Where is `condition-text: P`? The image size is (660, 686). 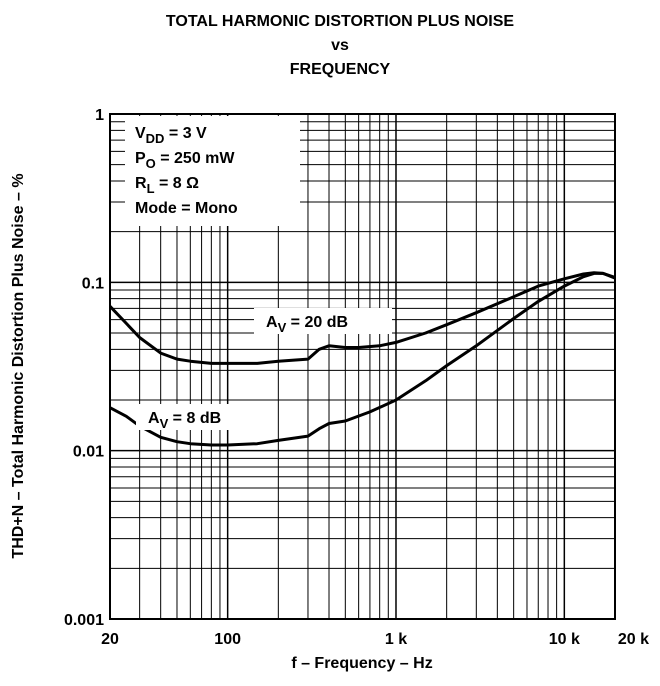
condition-text: P is located at coordinates (140, 158).